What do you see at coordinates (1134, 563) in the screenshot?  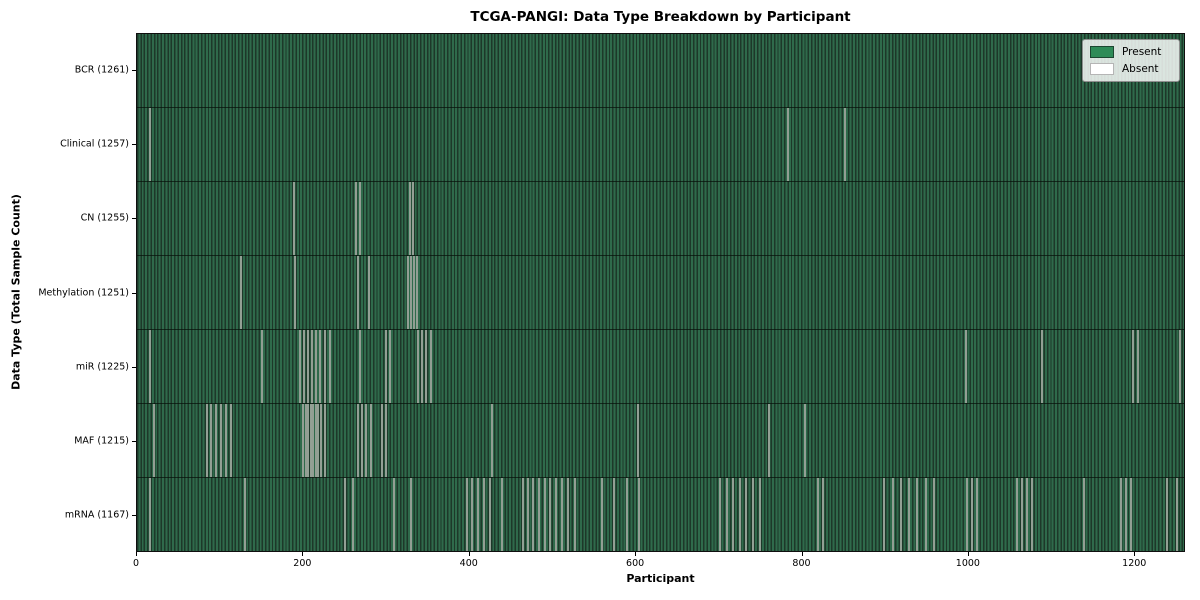 I see `xtick-label: 1200` at bounding box center [1134, 563].